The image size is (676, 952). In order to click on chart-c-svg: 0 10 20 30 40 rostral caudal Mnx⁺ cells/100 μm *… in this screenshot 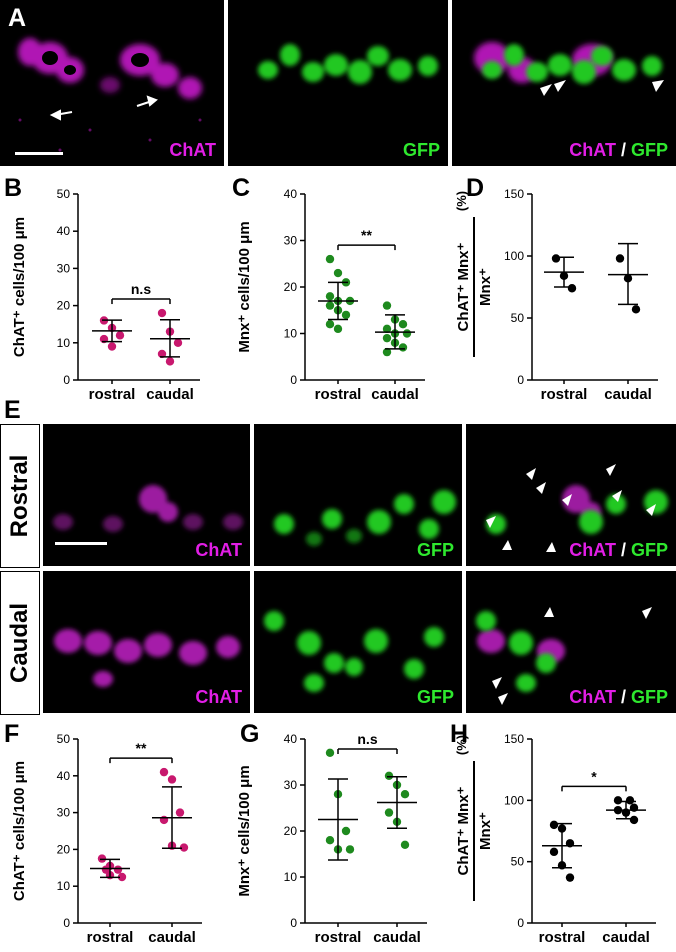, I will do `click(330, 295)`.